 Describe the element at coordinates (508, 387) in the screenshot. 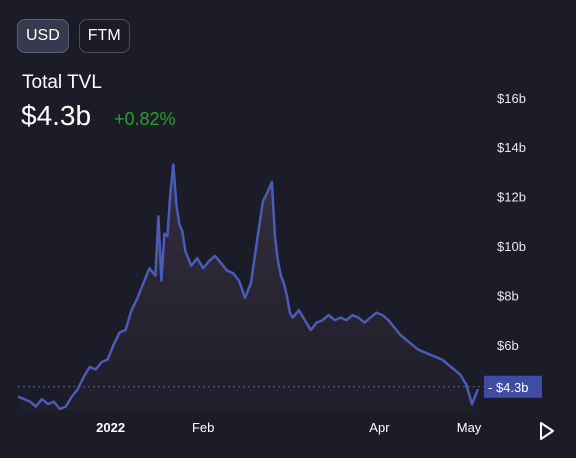

I see `current-value-label: - $4.3b` at that location.